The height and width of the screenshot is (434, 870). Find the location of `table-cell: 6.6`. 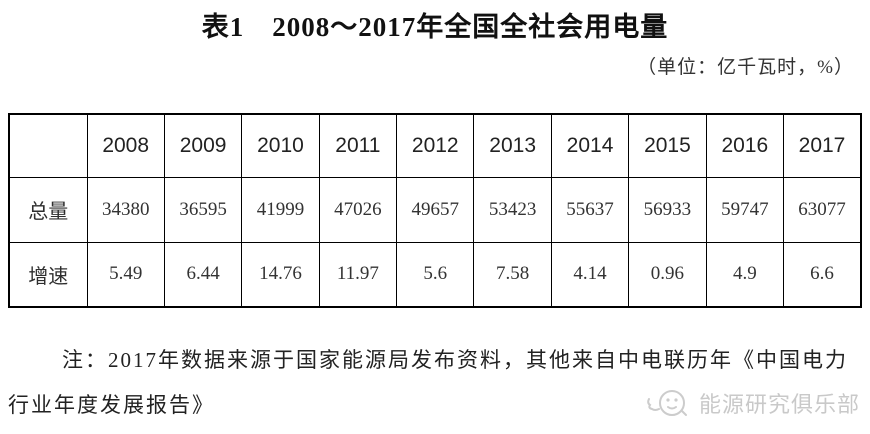

table-cell: 6.6 is located at coordinates (822, 274).